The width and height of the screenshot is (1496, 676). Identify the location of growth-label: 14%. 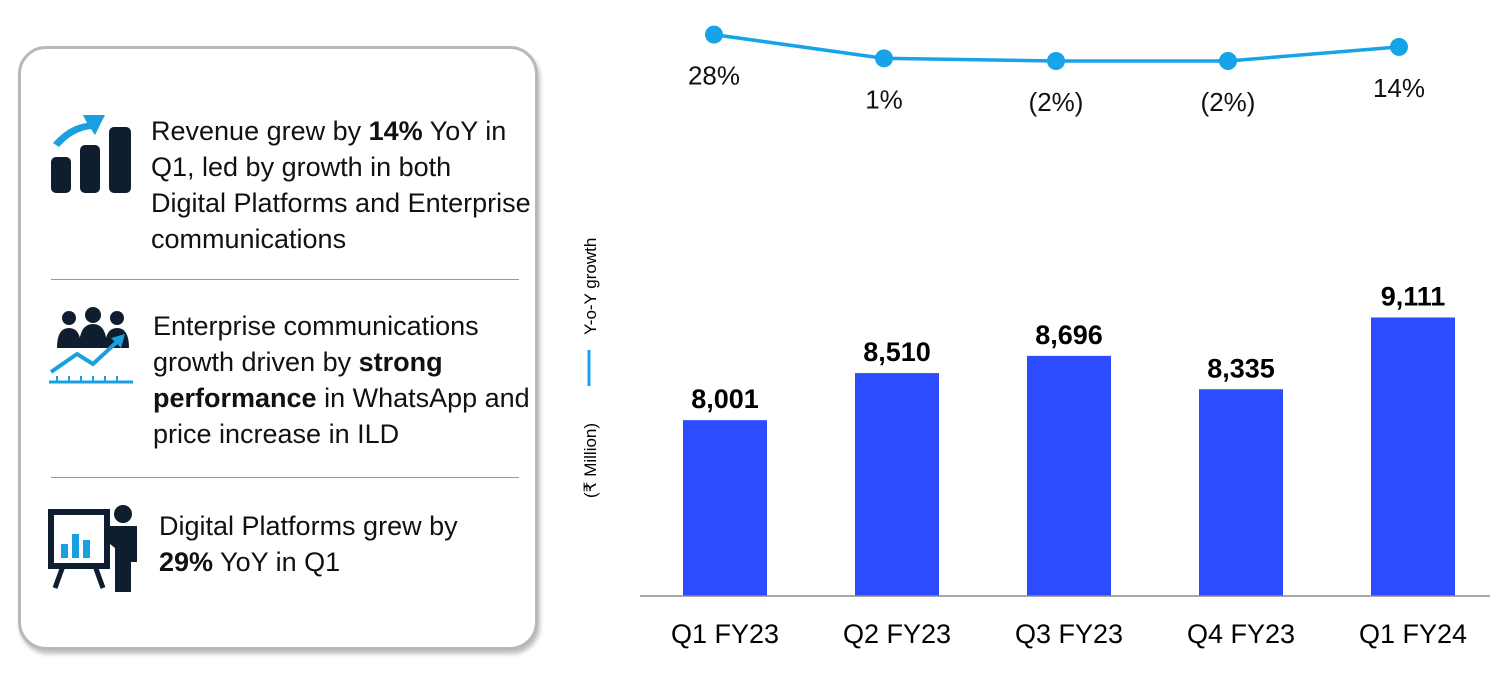
(1399, 88).